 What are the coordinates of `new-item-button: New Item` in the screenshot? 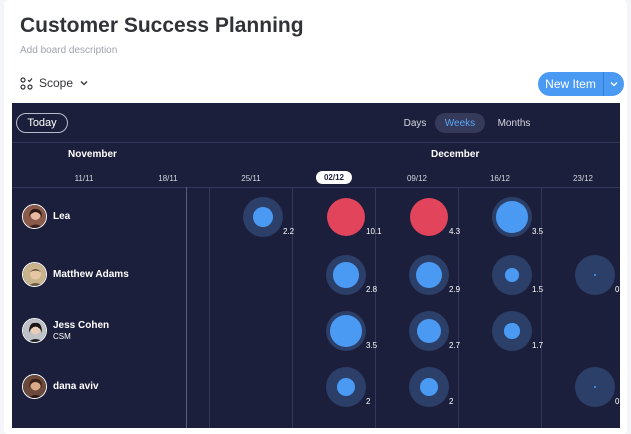 It's located at (570, 84).